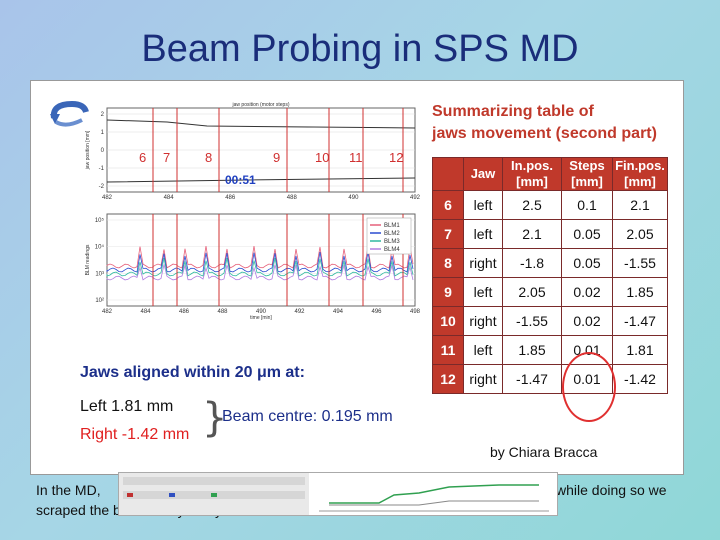 The height and width of the screenshot is (540, 720). I want to click on step-label: 9, so click(276, 157).